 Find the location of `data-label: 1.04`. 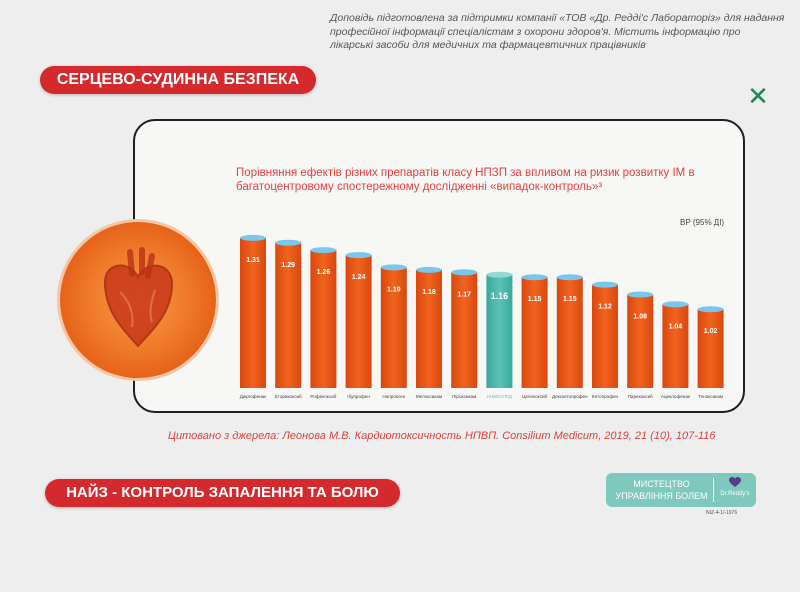

data-label: 1.04 is located at coordinates (676, 326).